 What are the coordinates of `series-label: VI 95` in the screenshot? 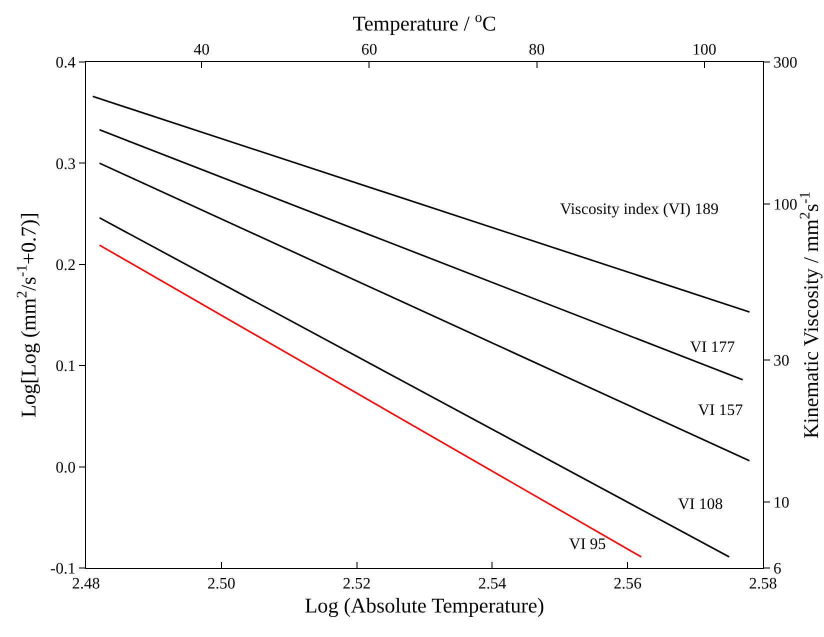 It's located at (587, 544).